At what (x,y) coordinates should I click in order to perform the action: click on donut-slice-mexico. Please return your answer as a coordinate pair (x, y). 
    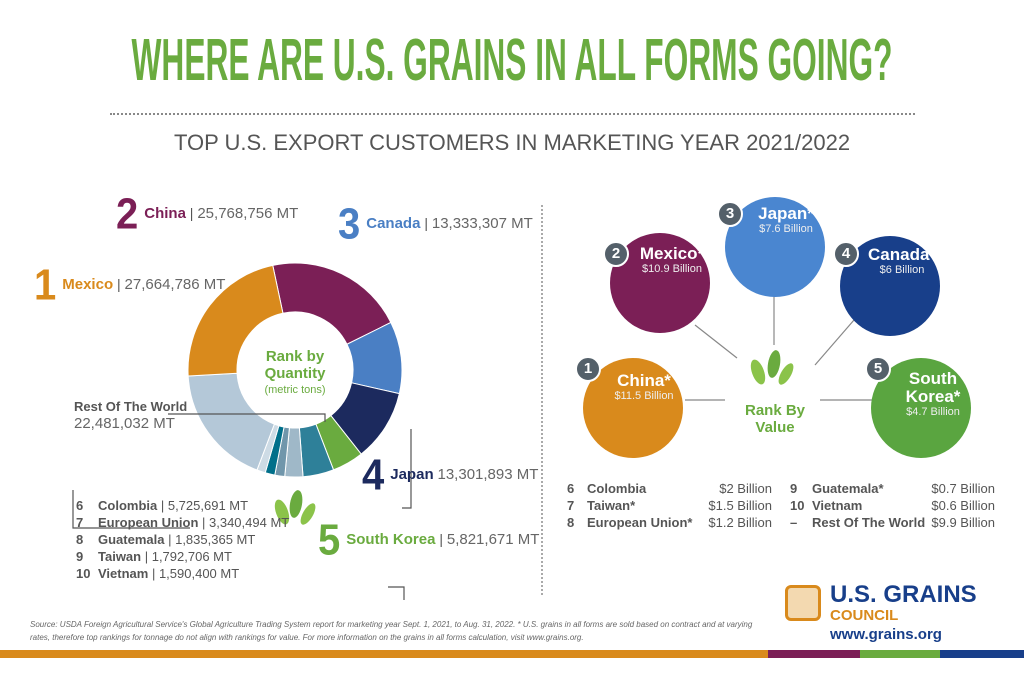
    Looking at the image, I should click on (235, 320).